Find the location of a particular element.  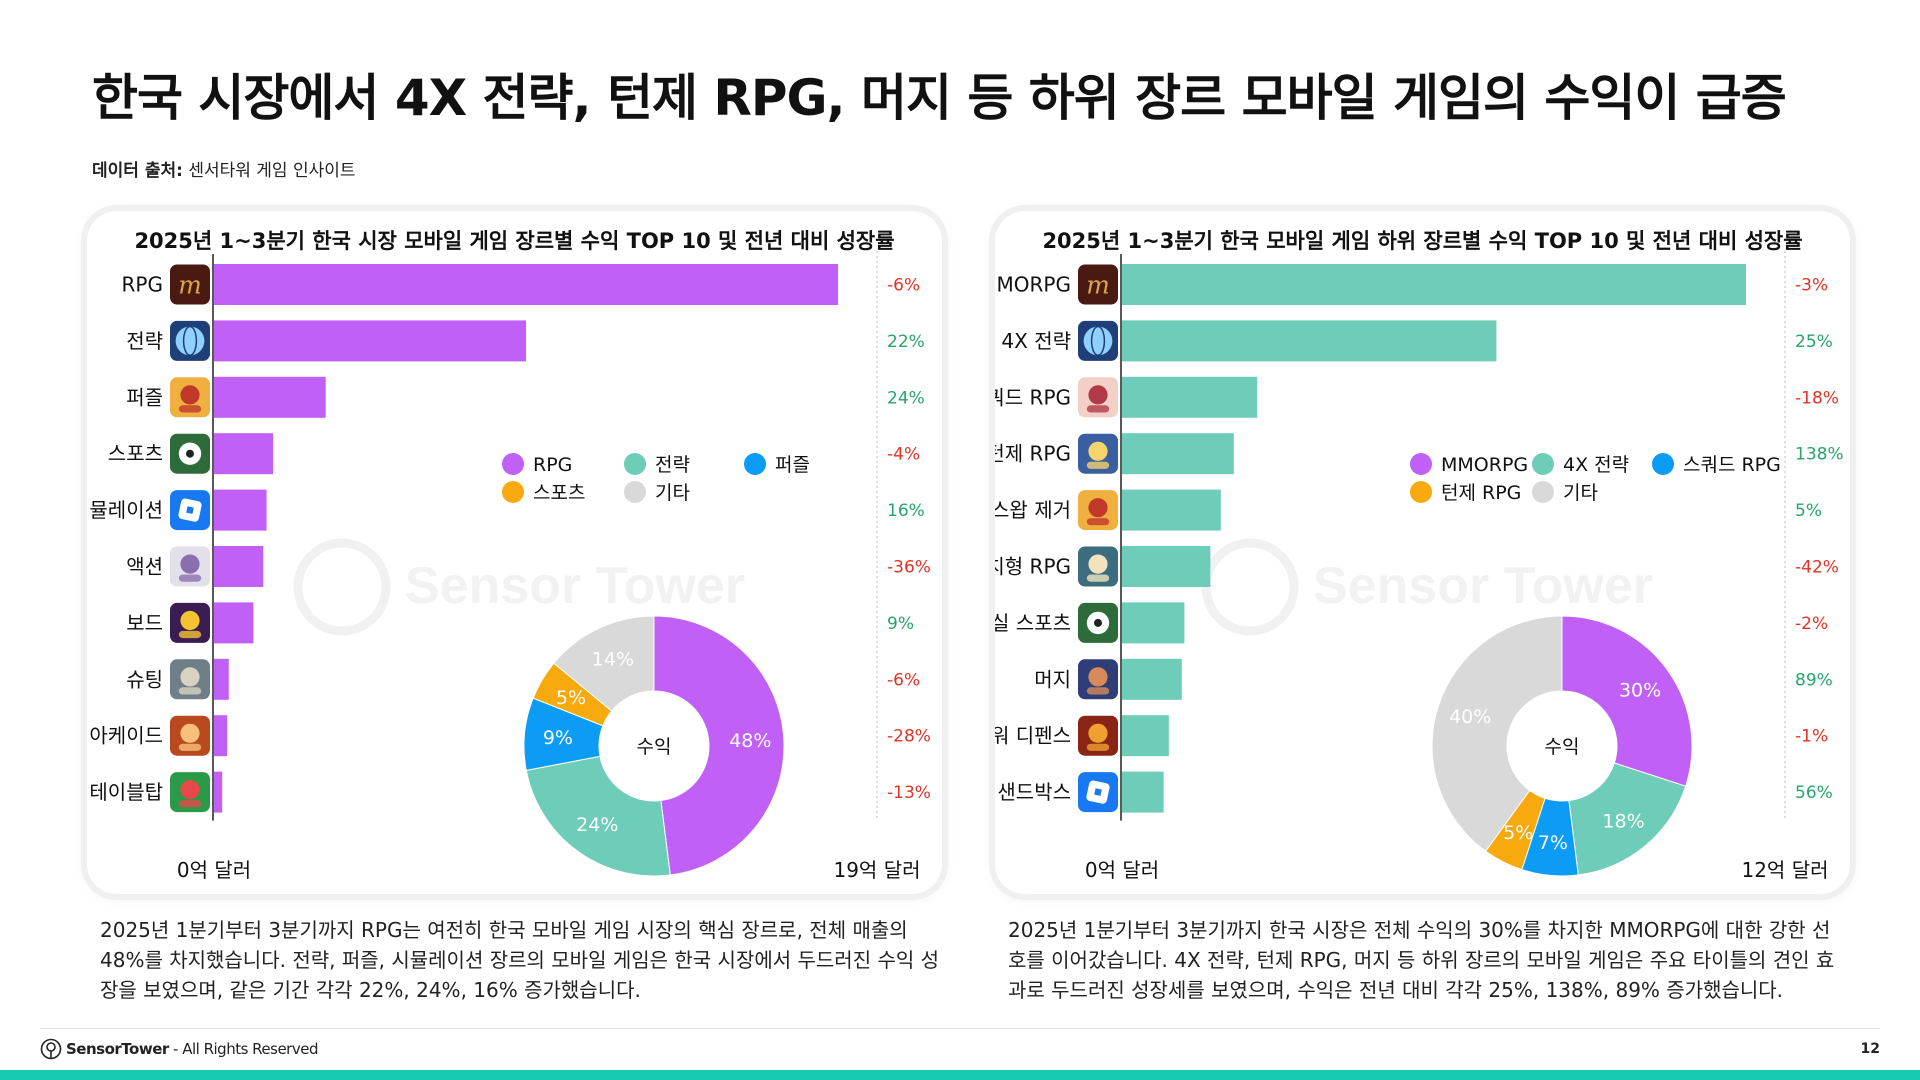

bar-4x-전략 is located at coordinates (1309, 341).